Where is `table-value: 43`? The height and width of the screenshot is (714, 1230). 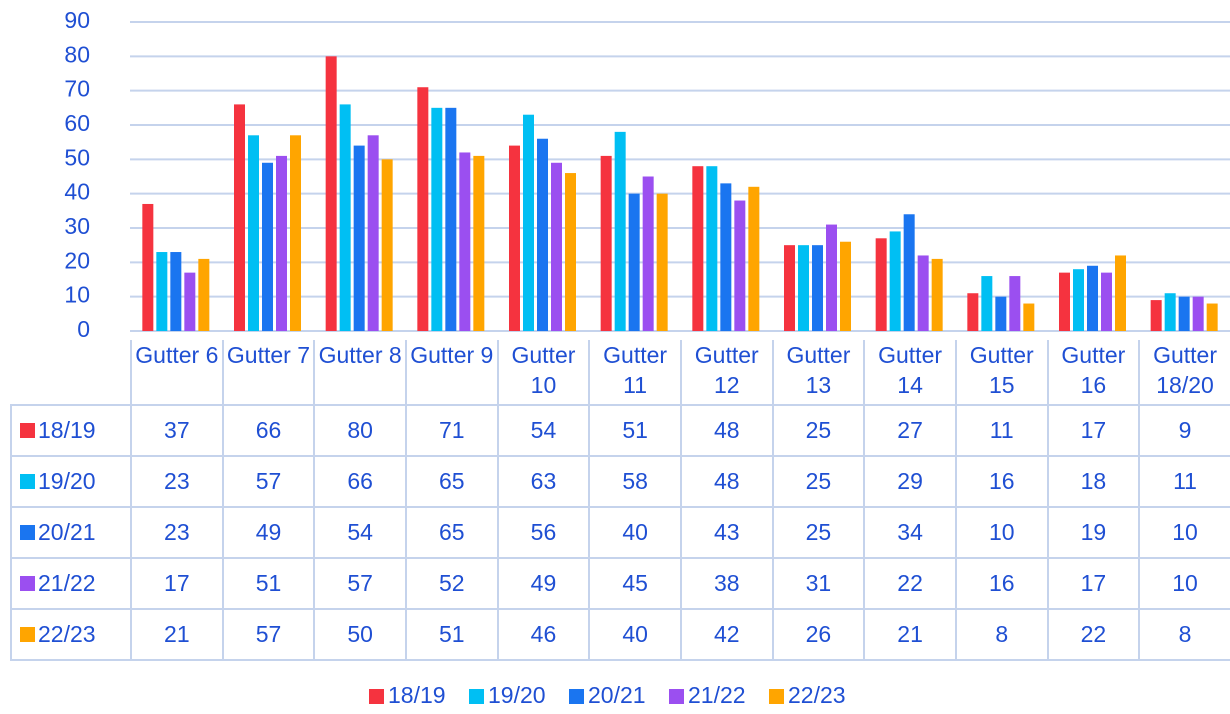
table-value: 43 is located at coordinates (726, 532).